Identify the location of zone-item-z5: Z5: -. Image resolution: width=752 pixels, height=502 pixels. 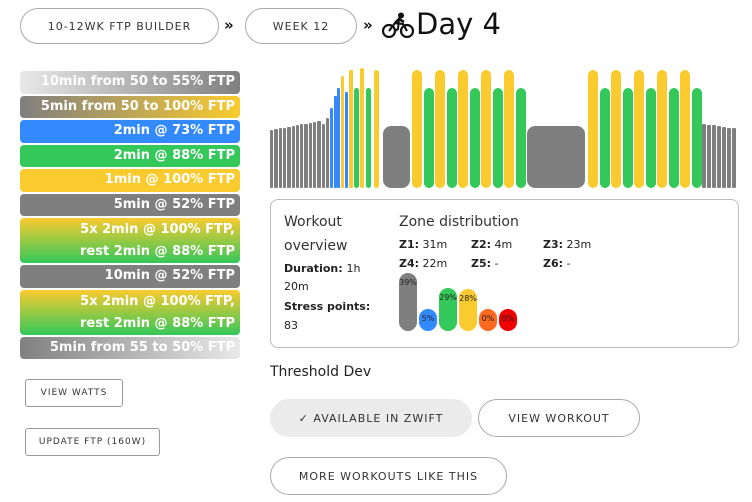
(485, 263).